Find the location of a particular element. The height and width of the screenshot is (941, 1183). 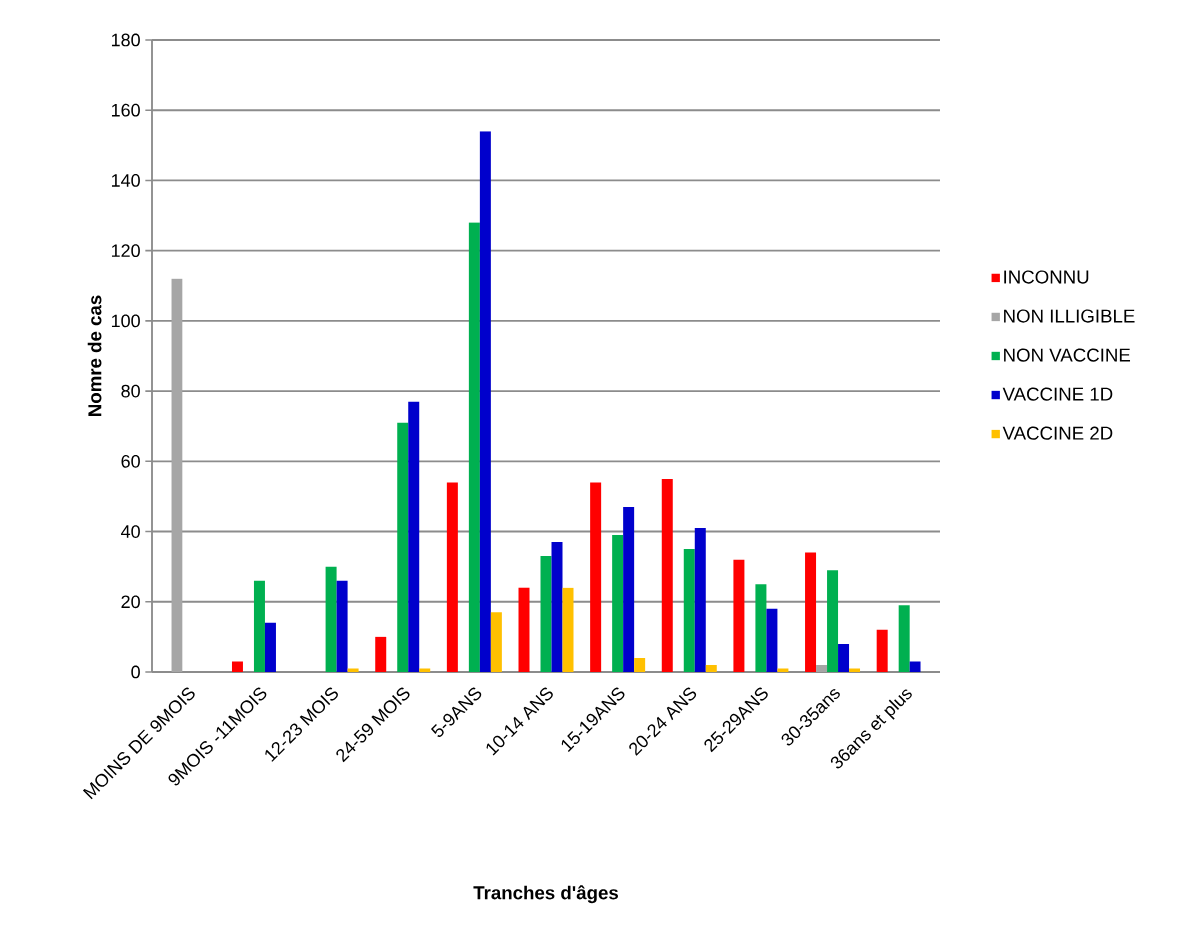

y-tick-label: 100 is located at coordinates (125, 321).